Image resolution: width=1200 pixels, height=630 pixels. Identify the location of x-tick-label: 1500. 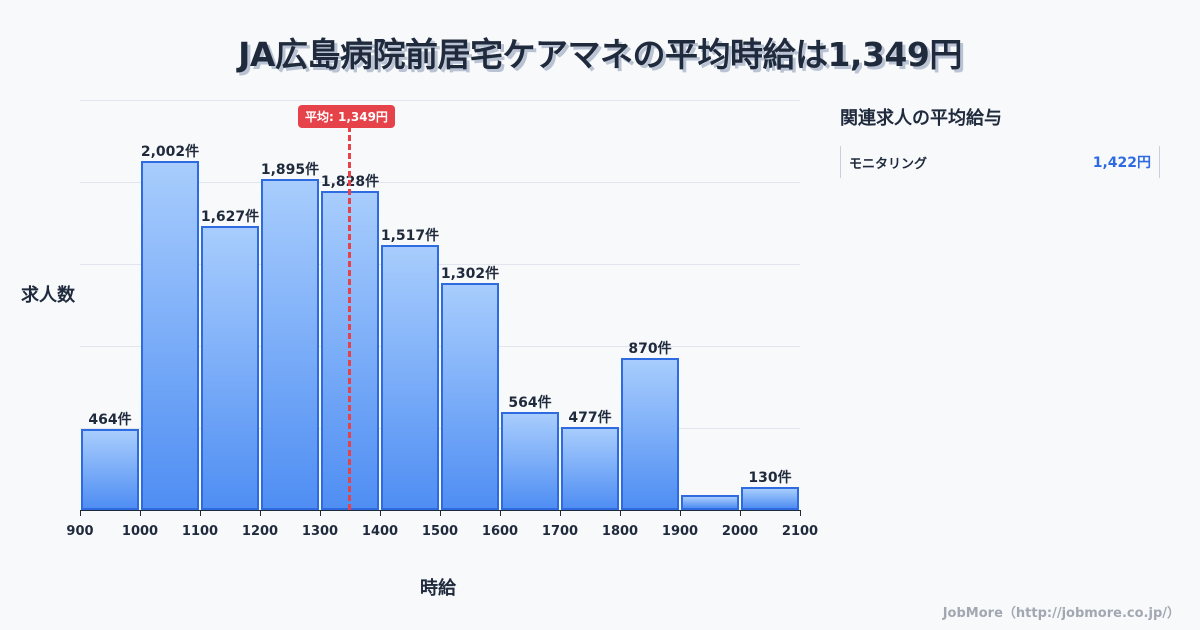
(440, 531).